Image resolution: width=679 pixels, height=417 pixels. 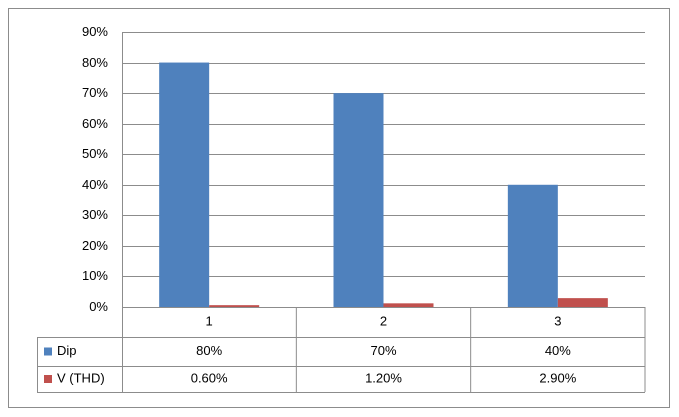 What do you see at coordinates (557, 377) in the screenshot?
I see `value-label: 2.90%` at bounding box center [557, 377].